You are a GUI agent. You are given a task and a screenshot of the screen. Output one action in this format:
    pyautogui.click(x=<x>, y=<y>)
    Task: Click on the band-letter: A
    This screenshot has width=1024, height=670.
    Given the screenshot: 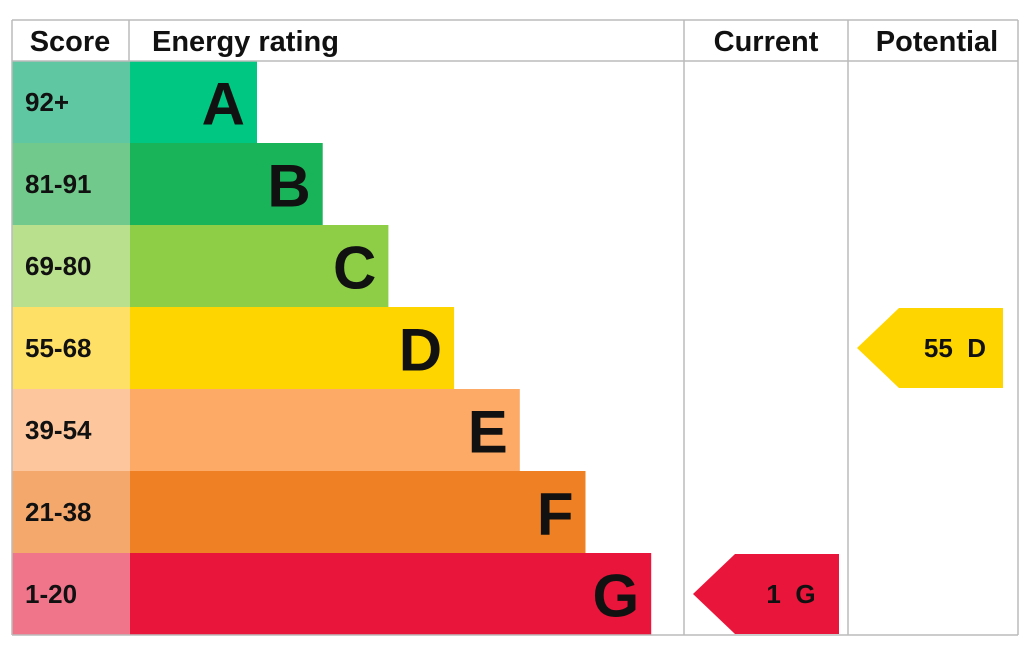 What is the action you would take?
    pyautogui.click(x=223, y=104)
    